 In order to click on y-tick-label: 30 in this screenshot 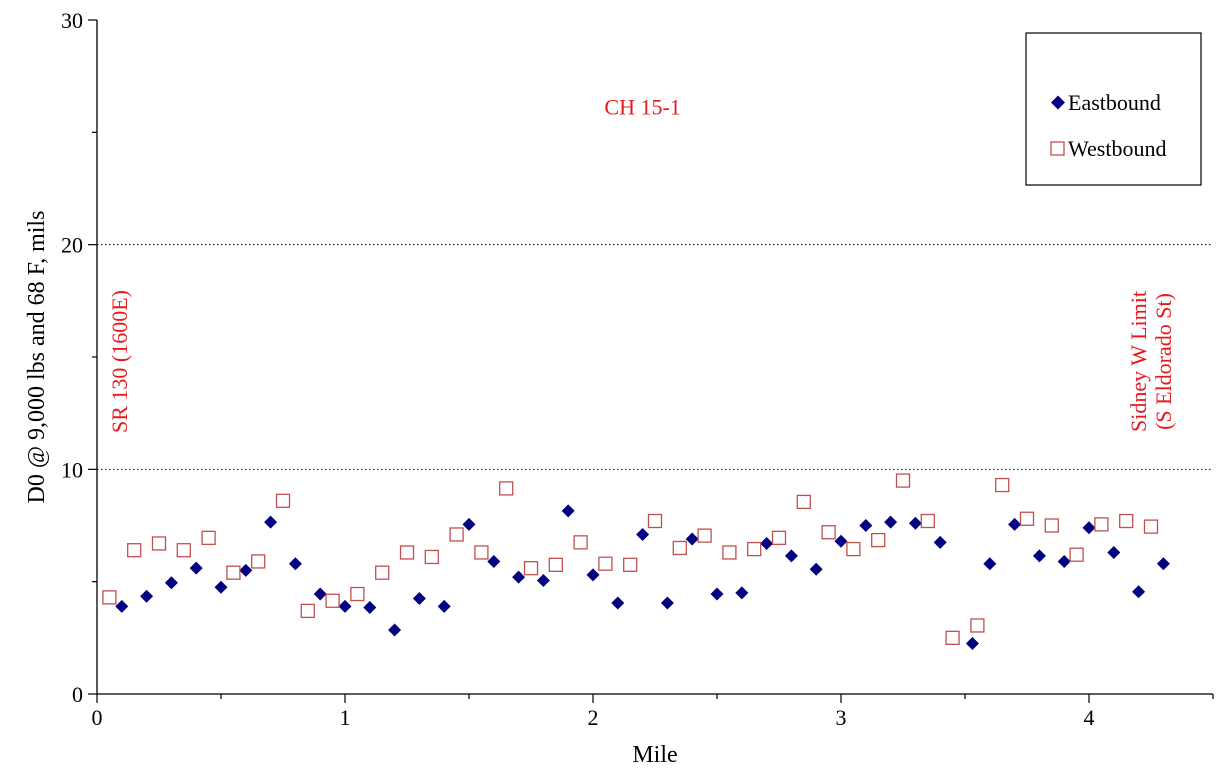, I will do `click(72, 20)`.